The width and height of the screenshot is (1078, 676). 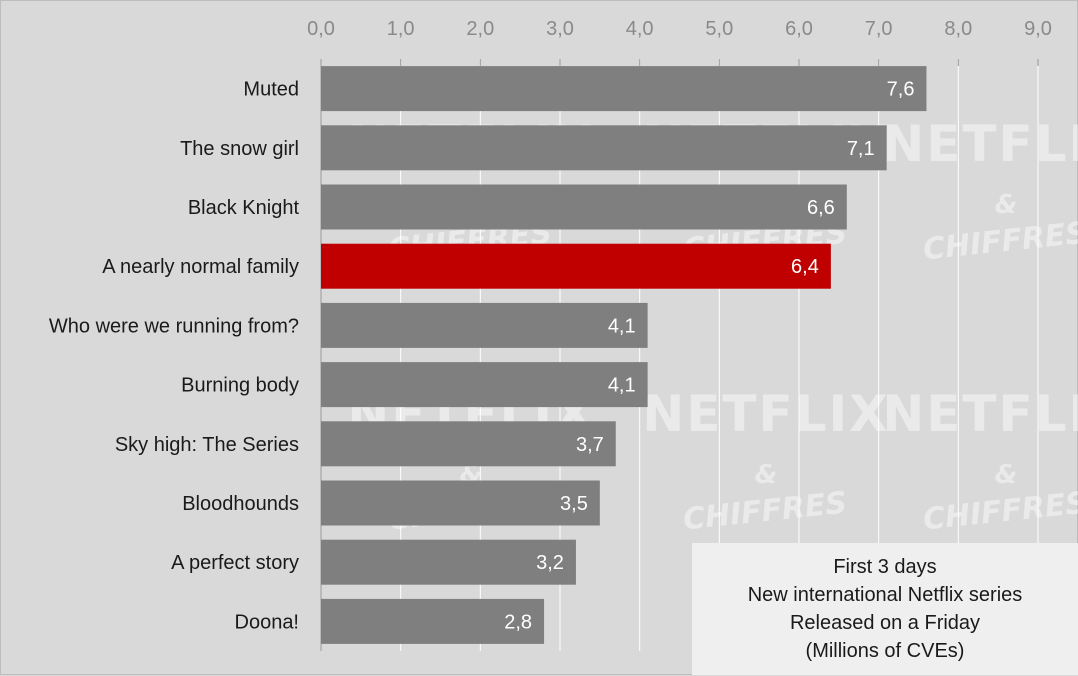 I want to click on x-tick-label: 2,0, so click(x=480, y=29).